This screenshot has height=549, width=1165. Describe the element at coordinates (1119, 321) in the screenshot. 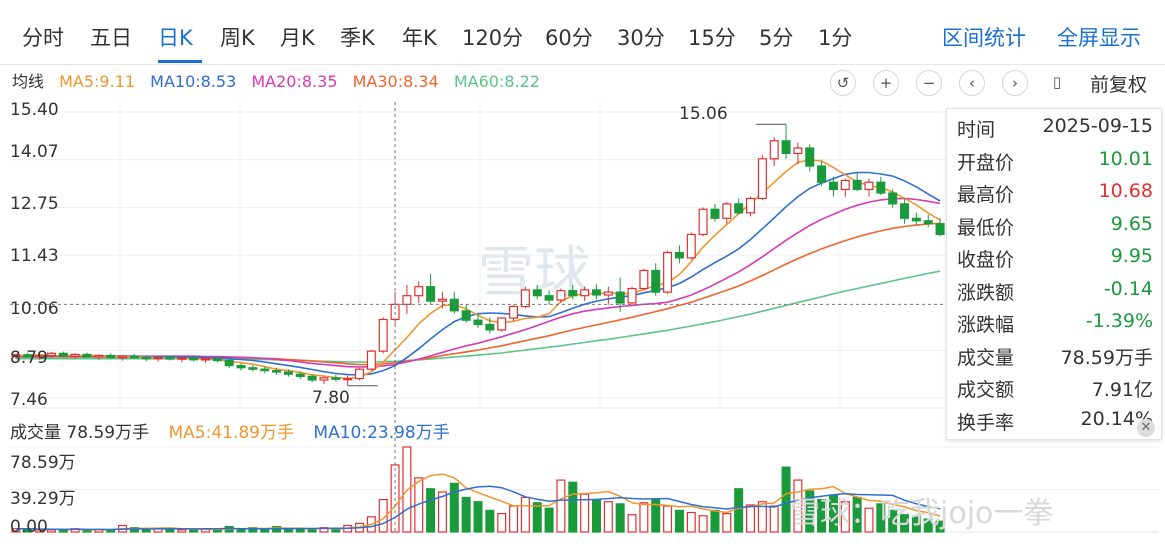

I see `info-value: -1.39%` at that location.